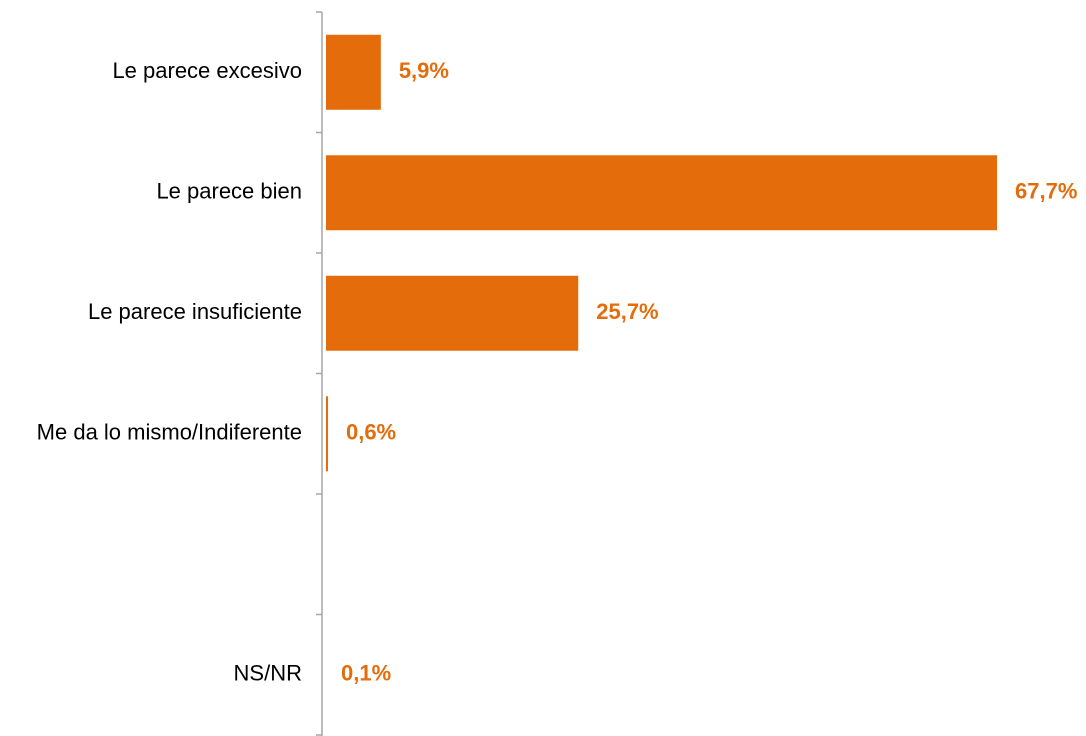  Describe the element at coordinates (268, 673) in the screenshot. I see `category-label: NS/NR` at that location.